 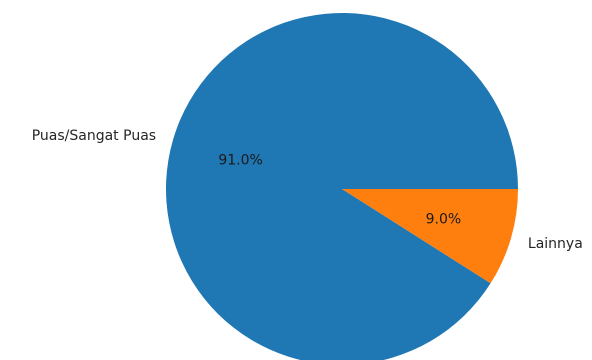 I want to click on slice-label-lainnya: Lainnya, so click(x=555, y=244).